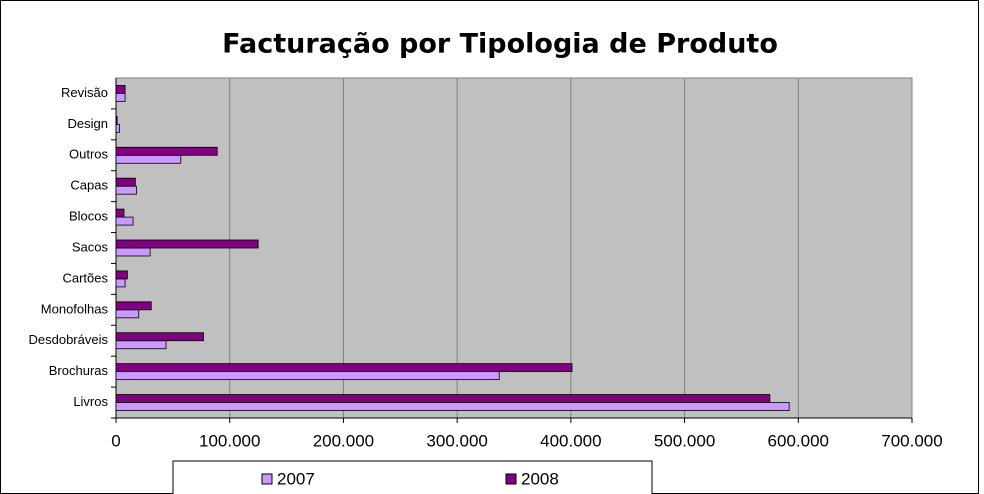 The width and height of the screenshot is (984, 494). Describe the element at coordinates (500, 44) in the screenshot. I see `chart-title: Facturação por Tipologia de Produto` at that location.